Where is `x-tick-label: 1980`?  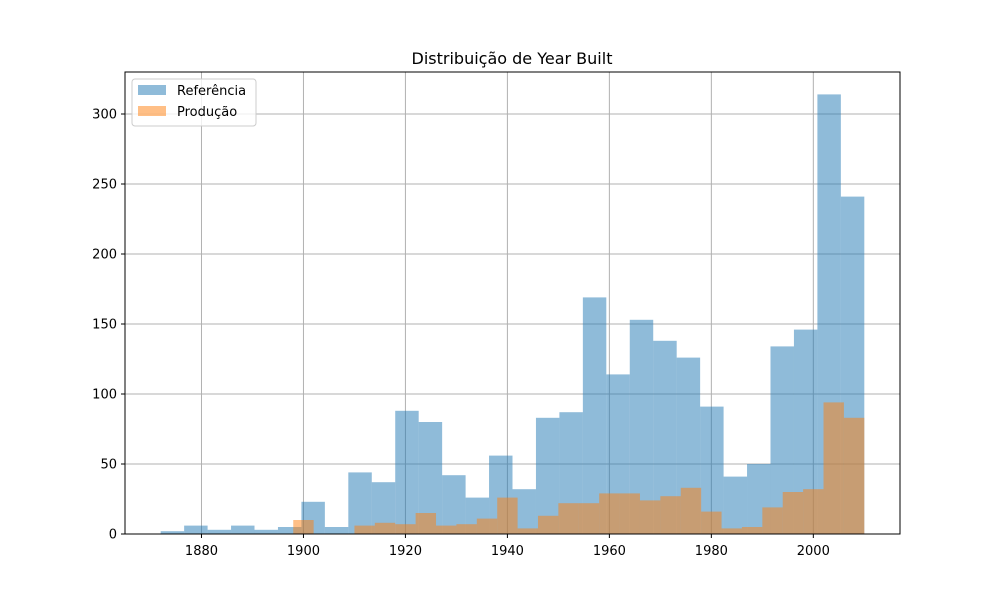 x-tick-label: 1980 is located at coordinates (711, 551).